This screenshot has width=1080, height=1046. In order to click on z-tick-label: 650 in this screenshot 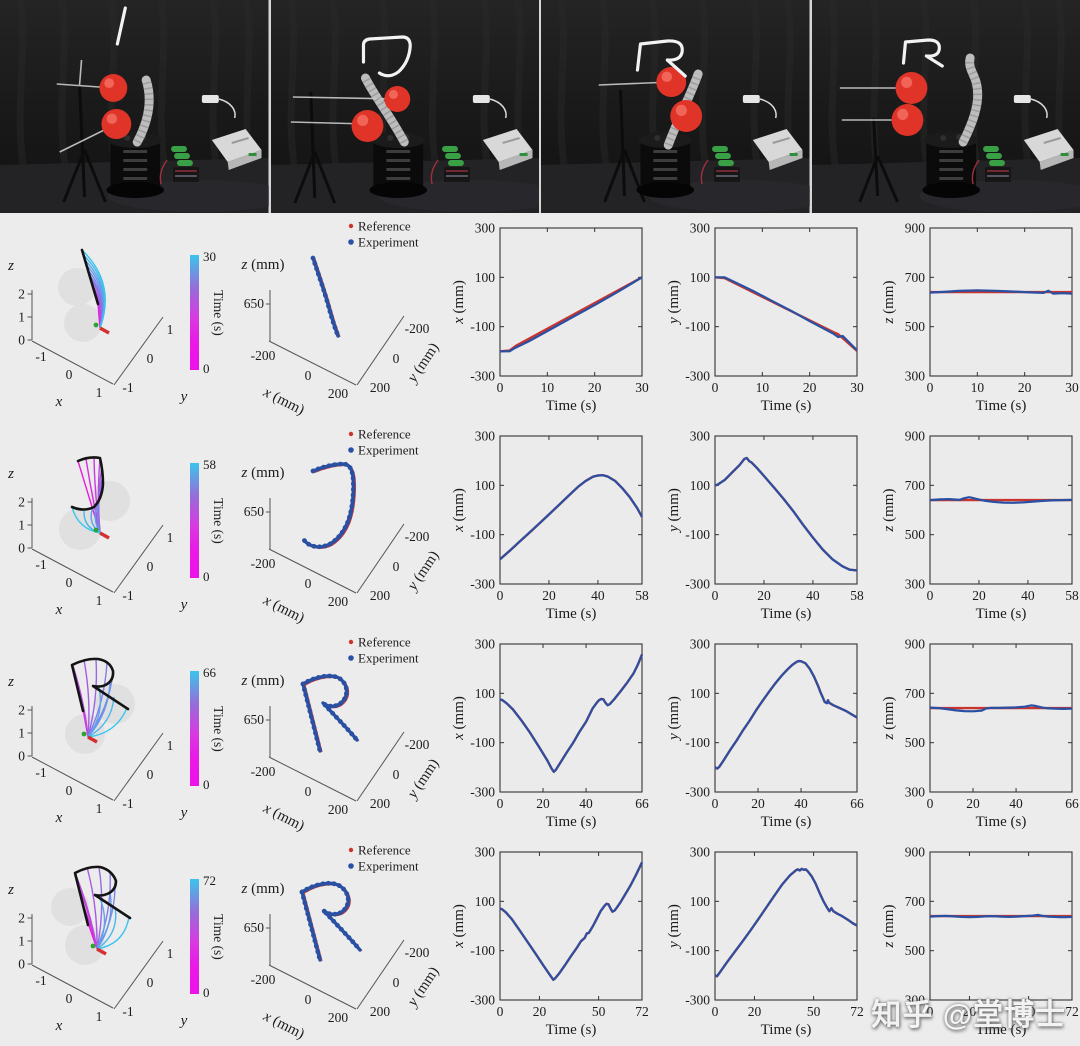, I will do `click(254, 719)`.